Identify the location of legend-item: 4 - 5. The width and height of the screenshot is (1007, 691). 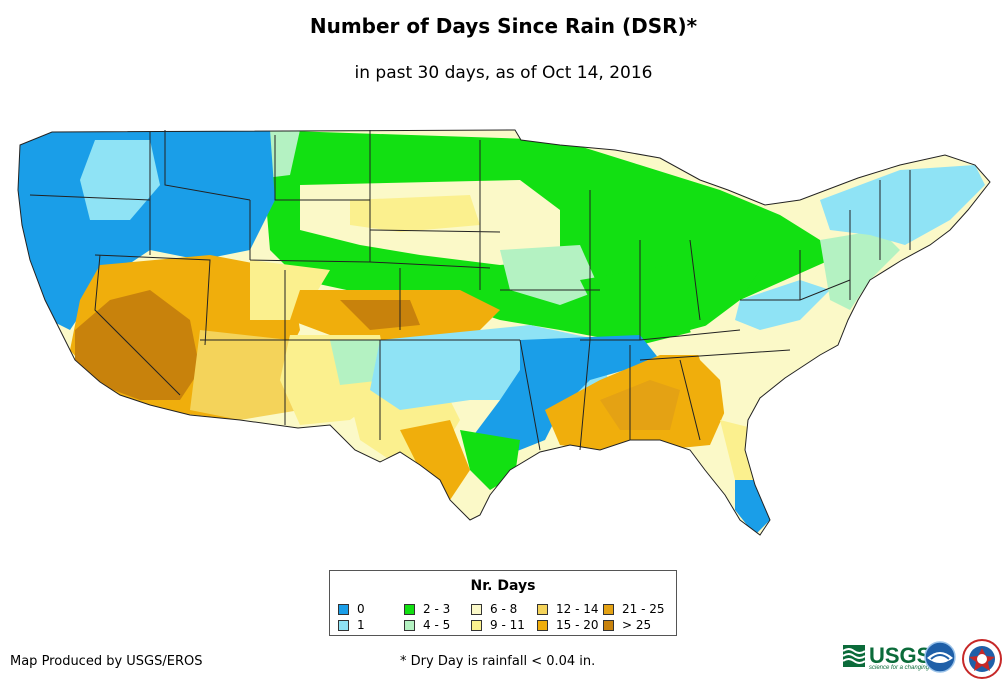
(427, 625).